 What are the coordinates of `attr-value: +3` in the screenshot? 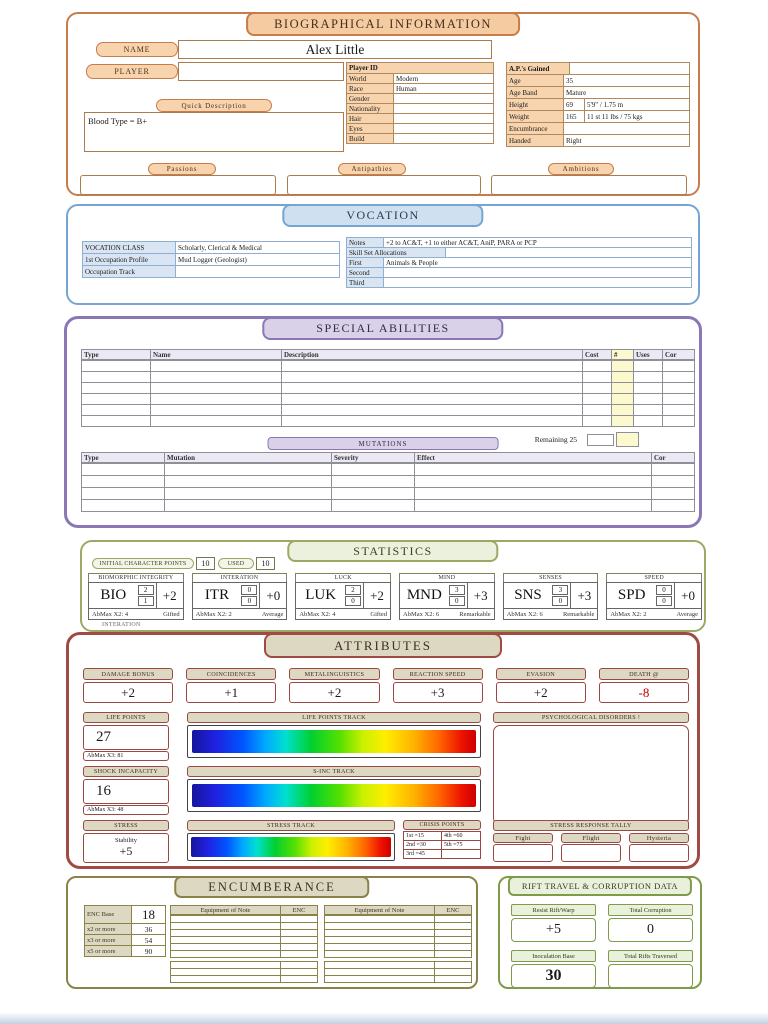 It's located at (437, 692).